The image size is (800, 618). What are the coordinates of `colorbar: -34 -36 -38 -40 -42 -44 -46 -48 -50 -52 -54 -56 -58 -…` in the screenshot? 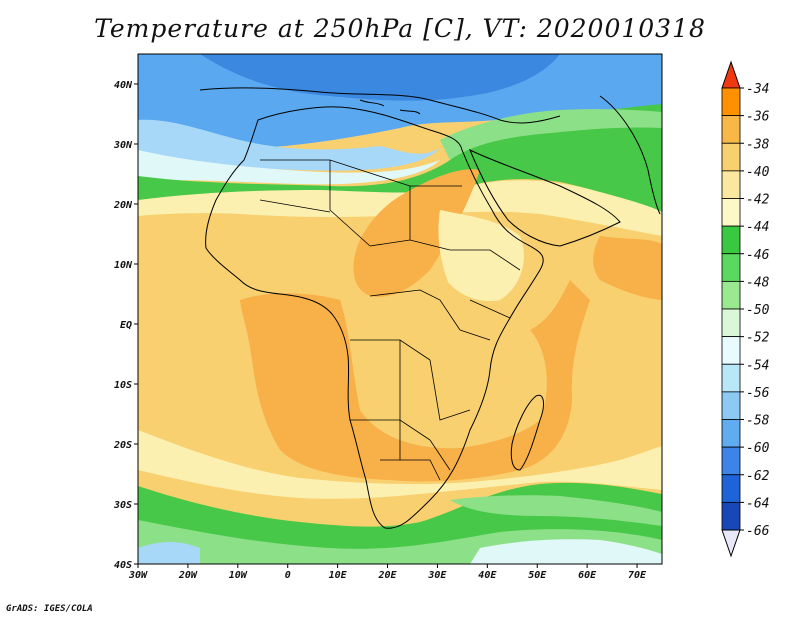 It's located at (745, 309).